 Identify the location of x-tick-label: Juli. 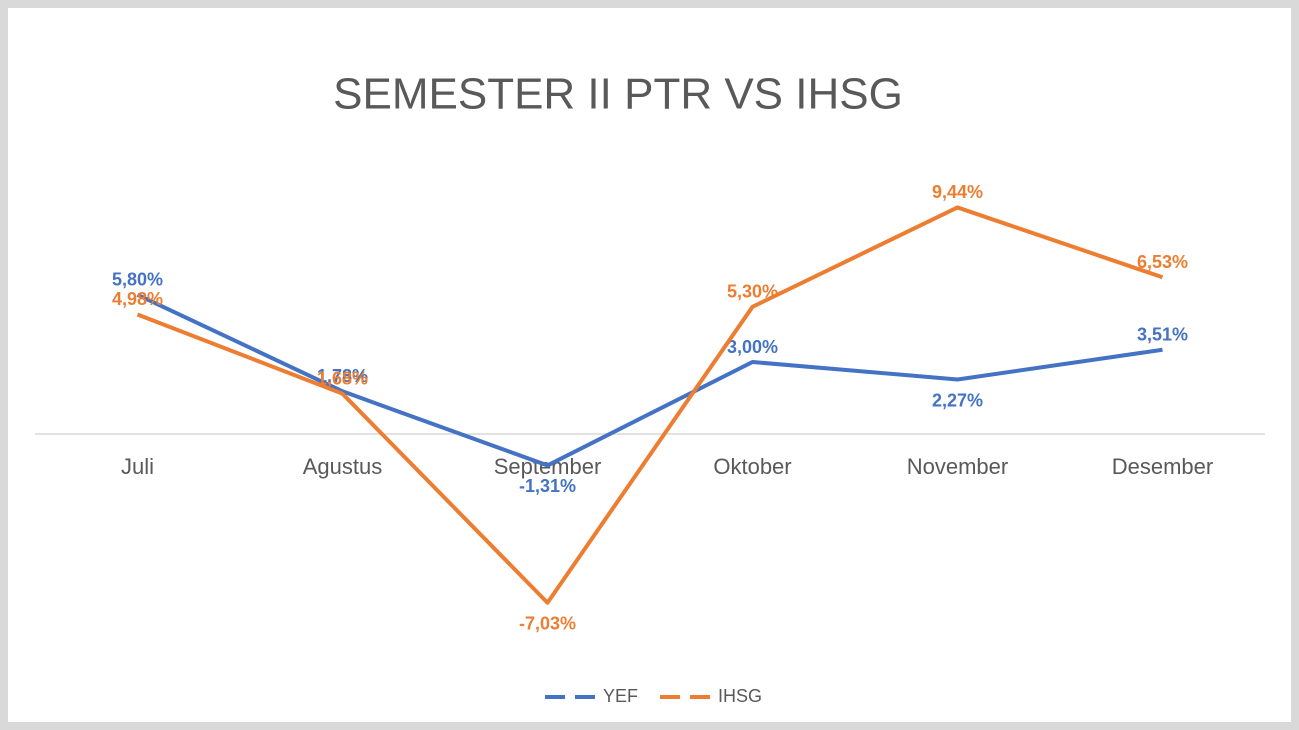
(137, 466).